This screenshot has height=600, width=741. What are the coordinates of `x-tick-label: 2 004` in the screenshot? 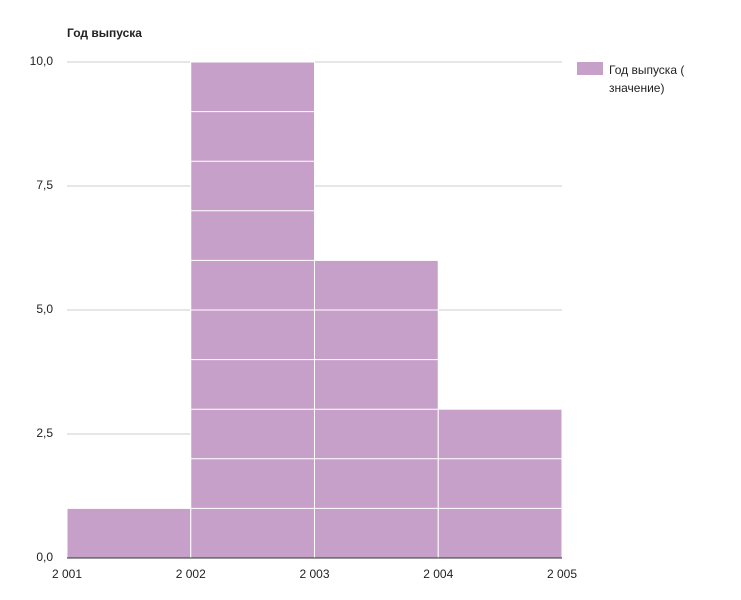 It's located at (438, 574).